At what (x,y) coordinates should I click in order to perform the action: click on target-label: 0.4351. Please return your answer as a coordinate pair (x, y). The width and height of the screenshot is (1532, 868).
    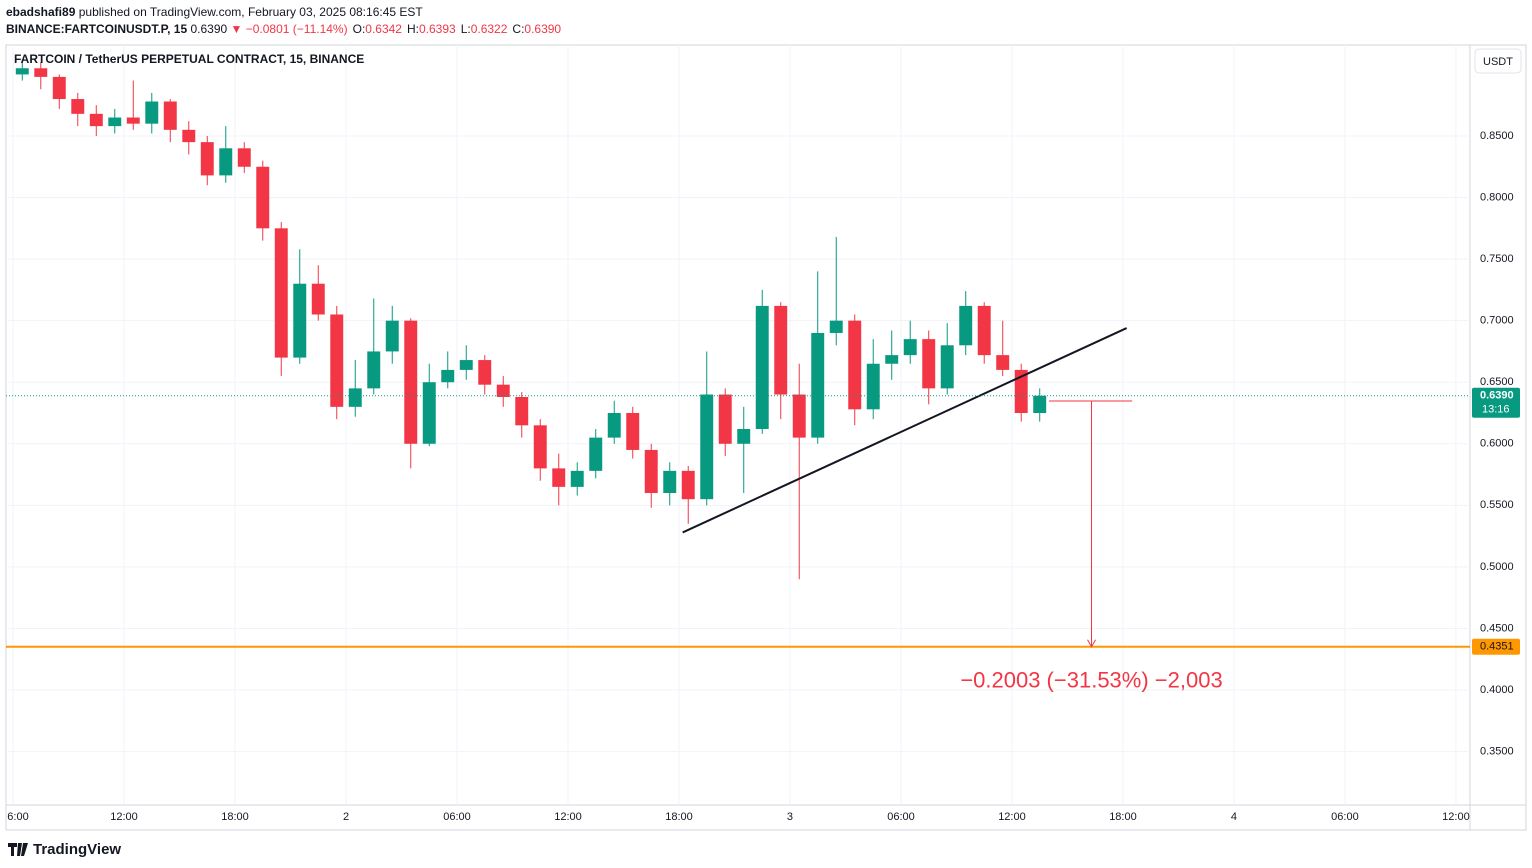
    Looking at the image, I should click on (1497, 647).